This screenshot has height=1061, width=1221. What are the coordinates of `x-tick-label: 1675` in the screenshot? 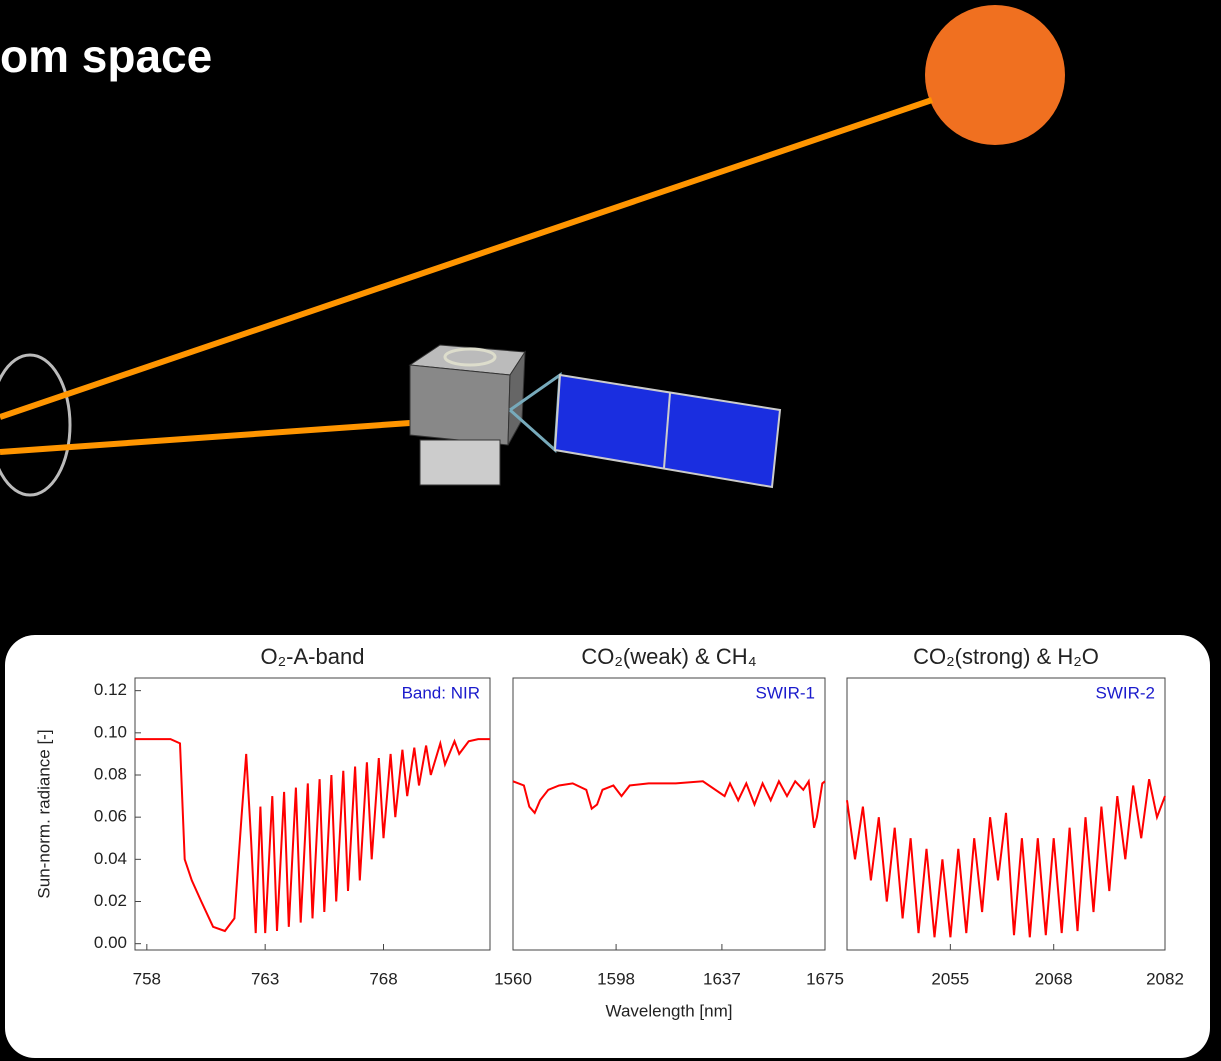 It's located at (825, 978).